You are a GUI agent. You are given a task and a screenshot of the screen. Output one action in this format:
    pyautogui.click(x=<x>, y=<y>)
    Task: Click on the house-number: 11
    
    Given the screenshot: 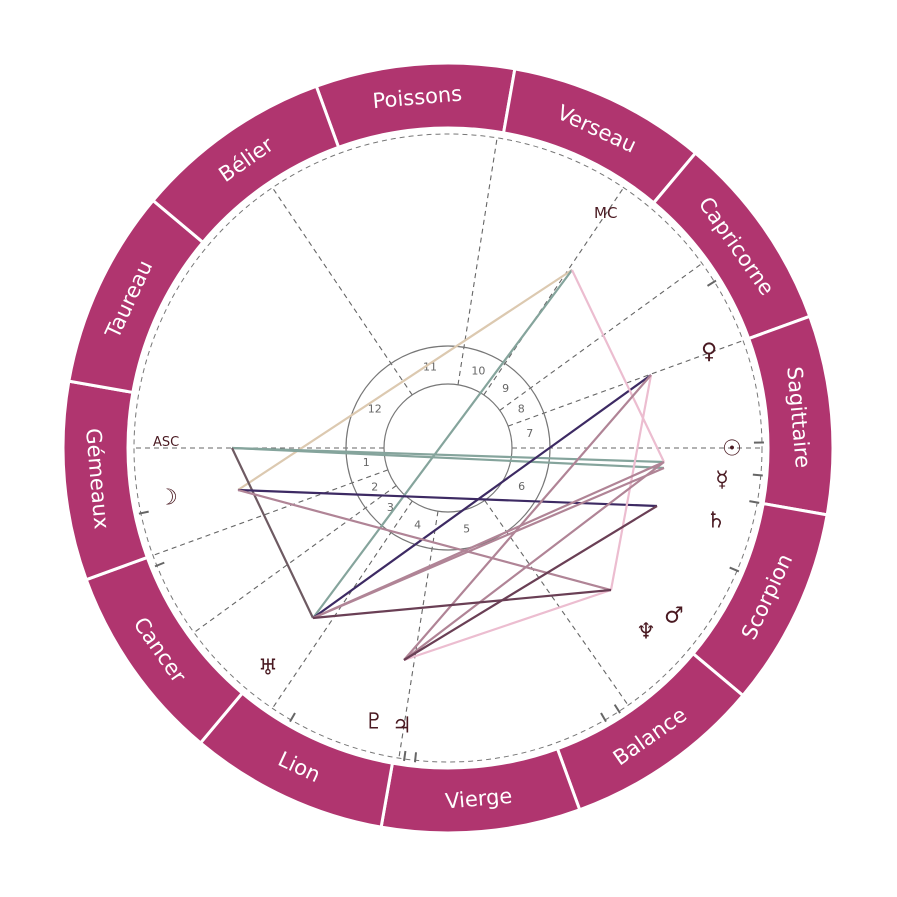 What is the action you would take?
    pyautogui.click(x=430, y=366)
    